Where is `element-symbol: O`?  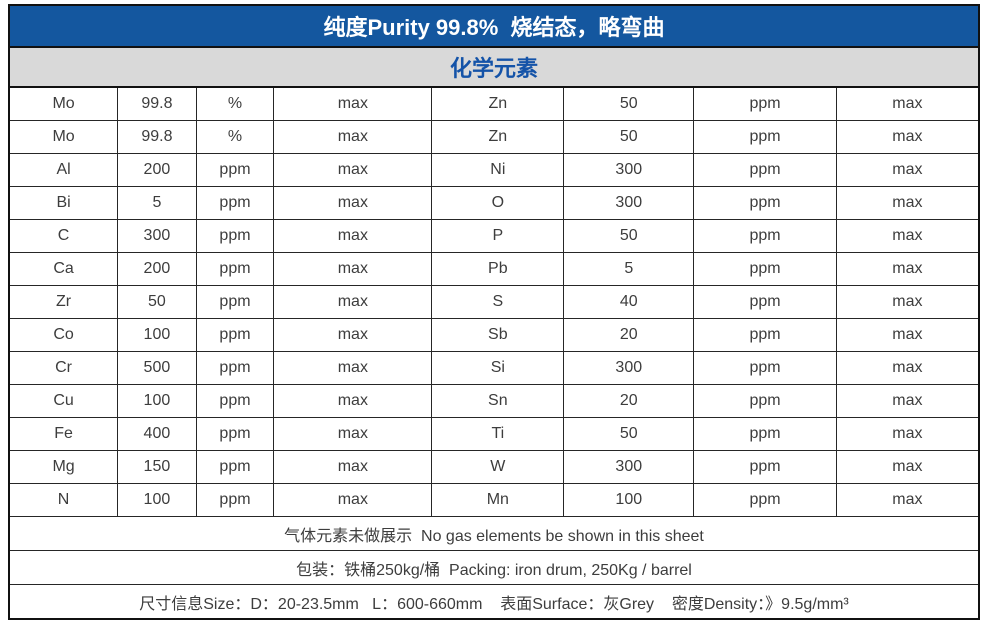
element-symbol: O is located at coordinates (498, 203).